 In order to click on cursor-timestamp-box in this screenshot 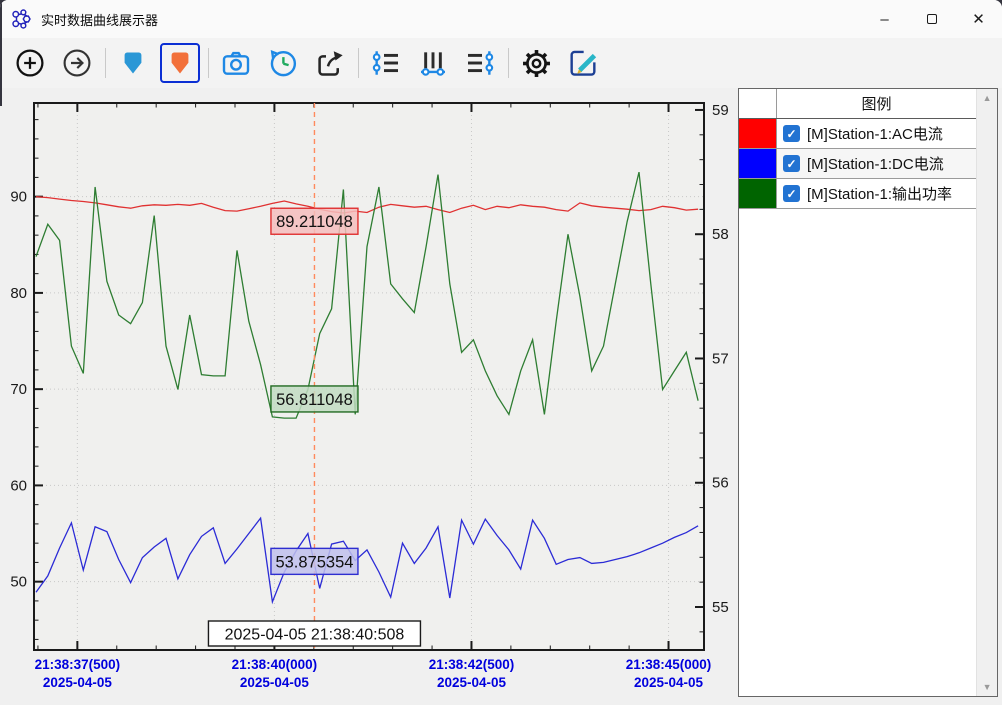, I will do `click(314, 633)`.